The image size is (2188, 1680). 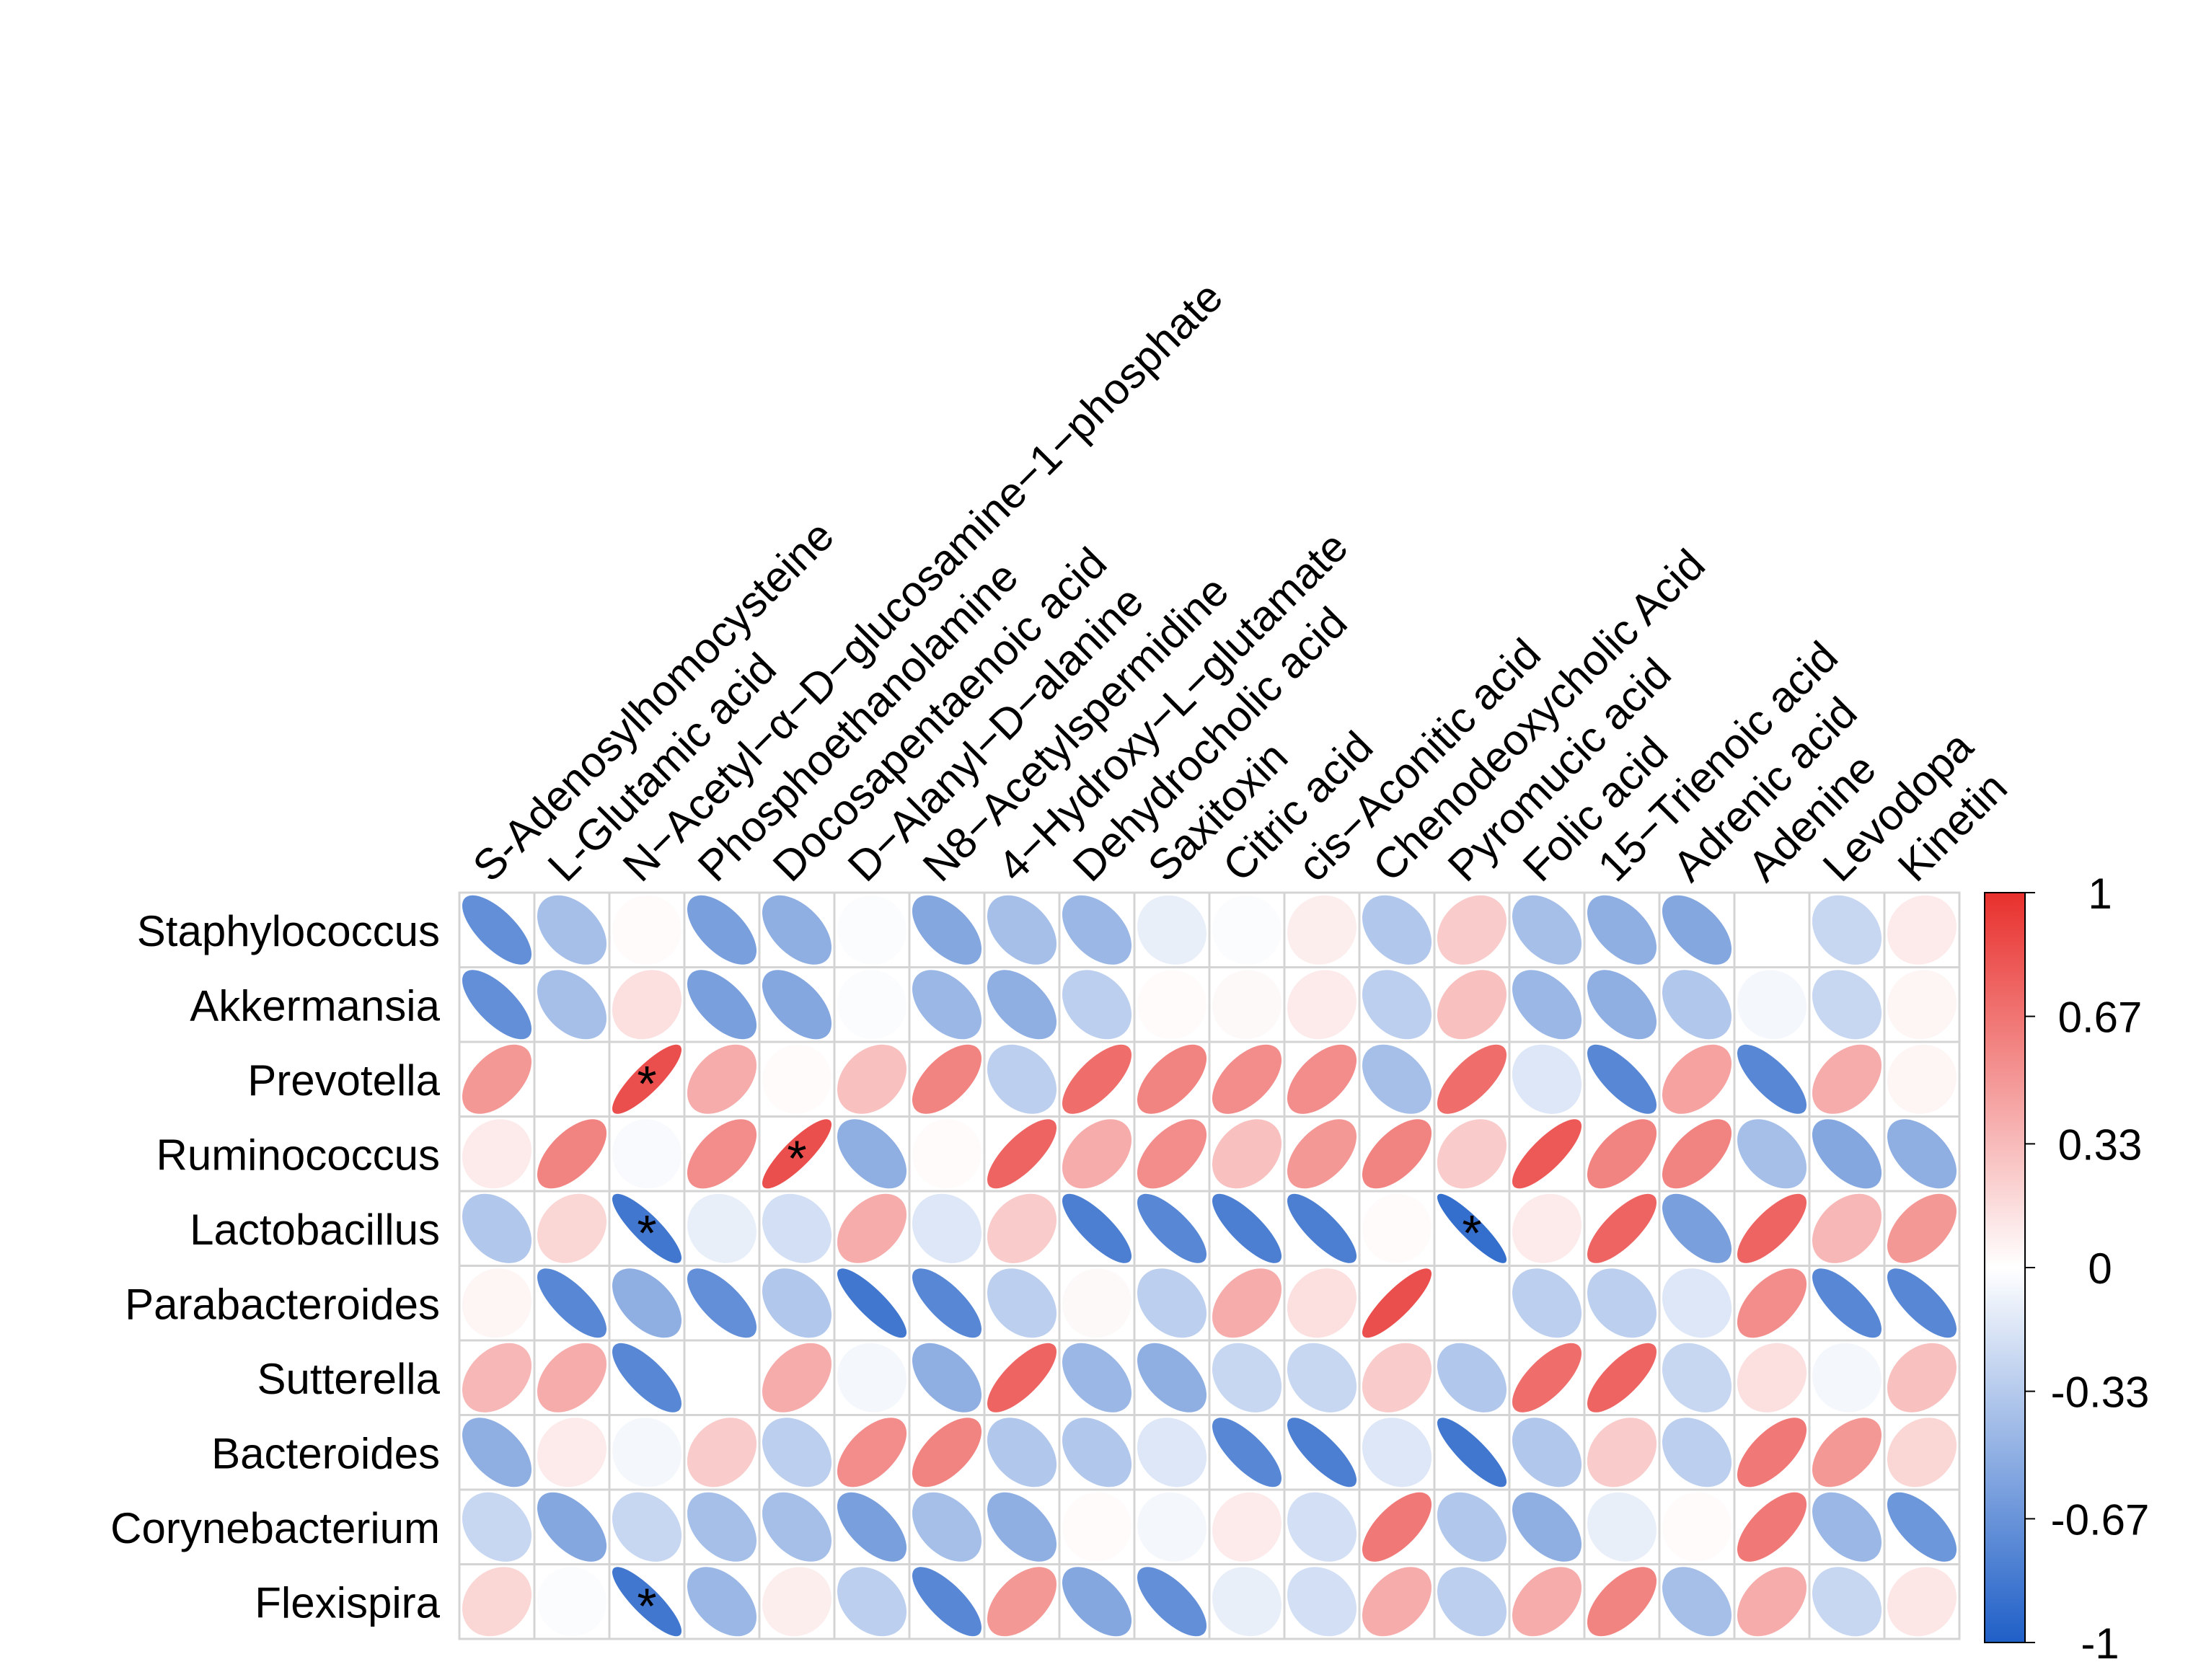 What do you see at coordinates (343, 1080) in the screenshot?
I see `row-label: Prevotella` at bounding box center [343, 1080].